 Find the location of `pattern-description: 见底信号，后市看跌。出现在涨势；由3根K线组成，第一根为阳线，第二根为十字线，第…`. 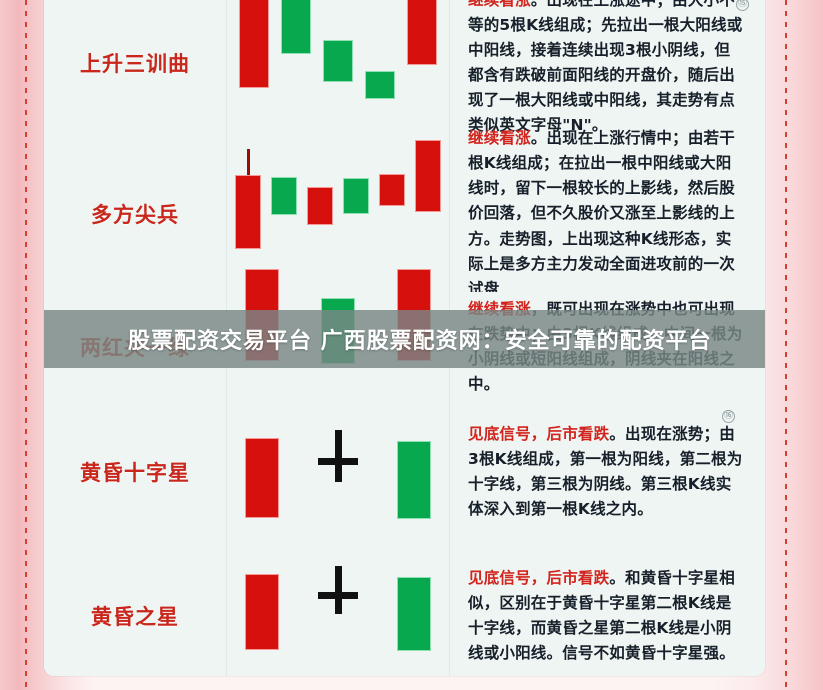

pattern-description: 见底信号，后市看跌。出现在涨势；由3根K线组成，第一根为阳线，第二根为十字线，第… is located at coordinates (605, 472).